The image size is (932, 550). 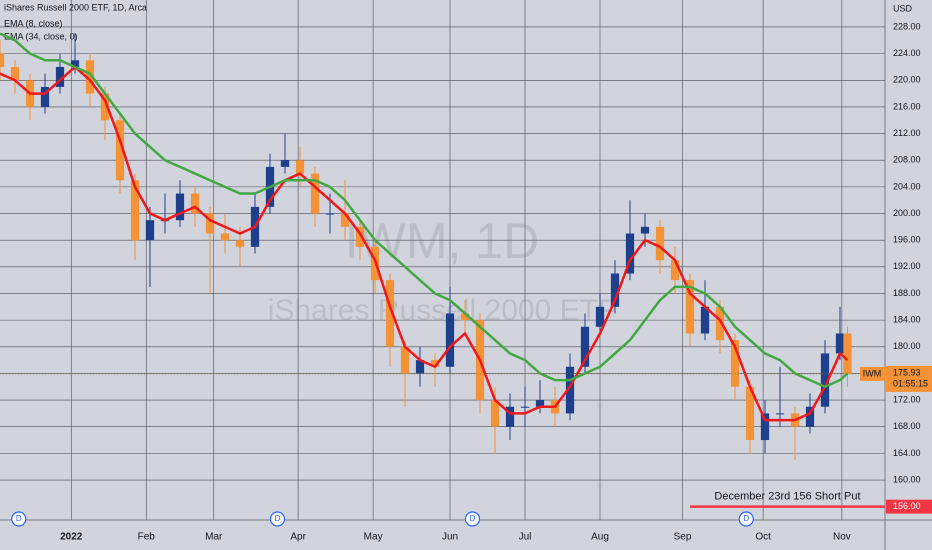 I want to click on x-tick-label: 2022, so click(x=71, y=537).